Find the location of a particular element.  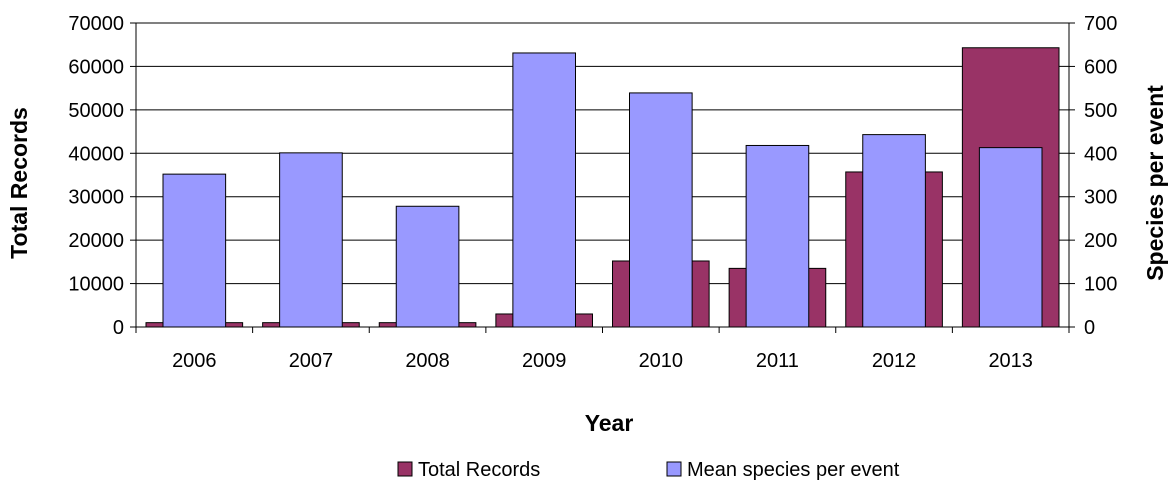

x-tick-label: 2007 is located at coordinates (311, 361).